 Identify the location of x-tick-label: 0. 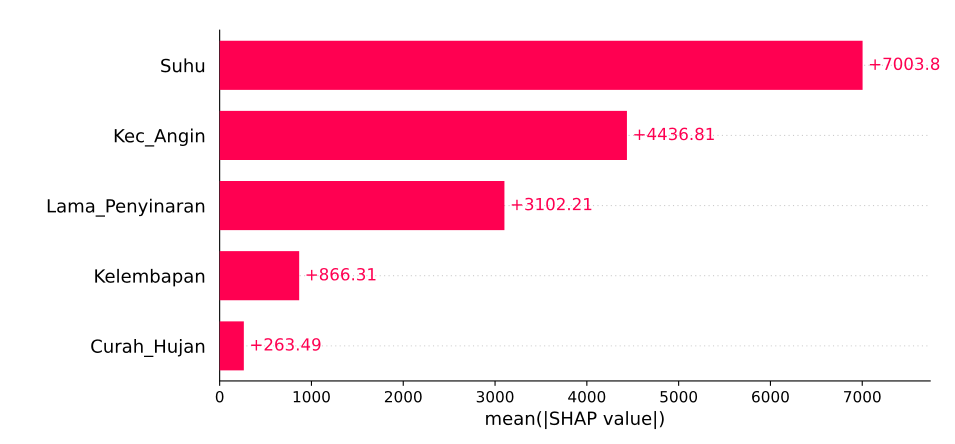
(220, 396).